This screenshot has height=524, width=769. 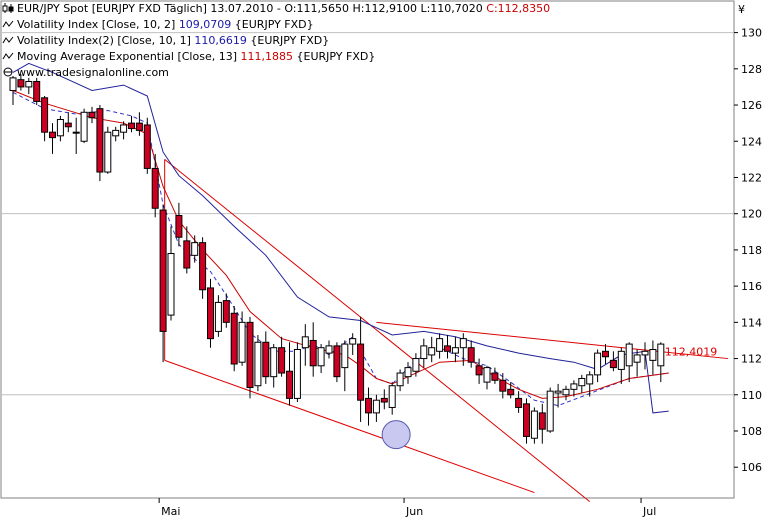 What do you see at coordinates (8, 24) in the screenshot?
I see `line-series-icon` at bounding box center [8, 24].